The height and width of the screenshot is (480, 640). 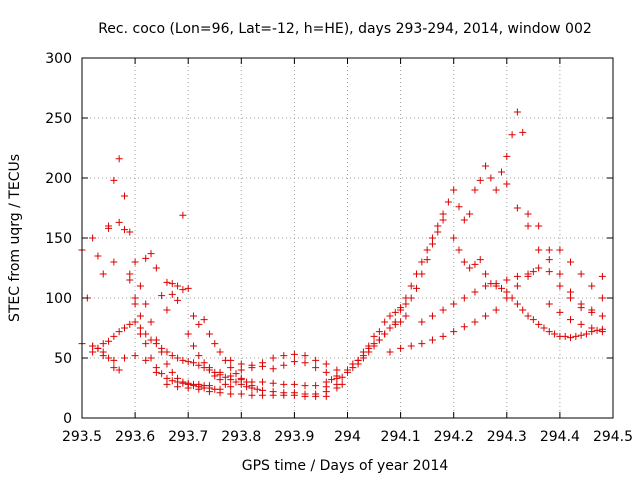 What do you see at coordinates (63, 359) in the screenshot?
I see `y-tick-label: 50` at bounding box center [63, 359].